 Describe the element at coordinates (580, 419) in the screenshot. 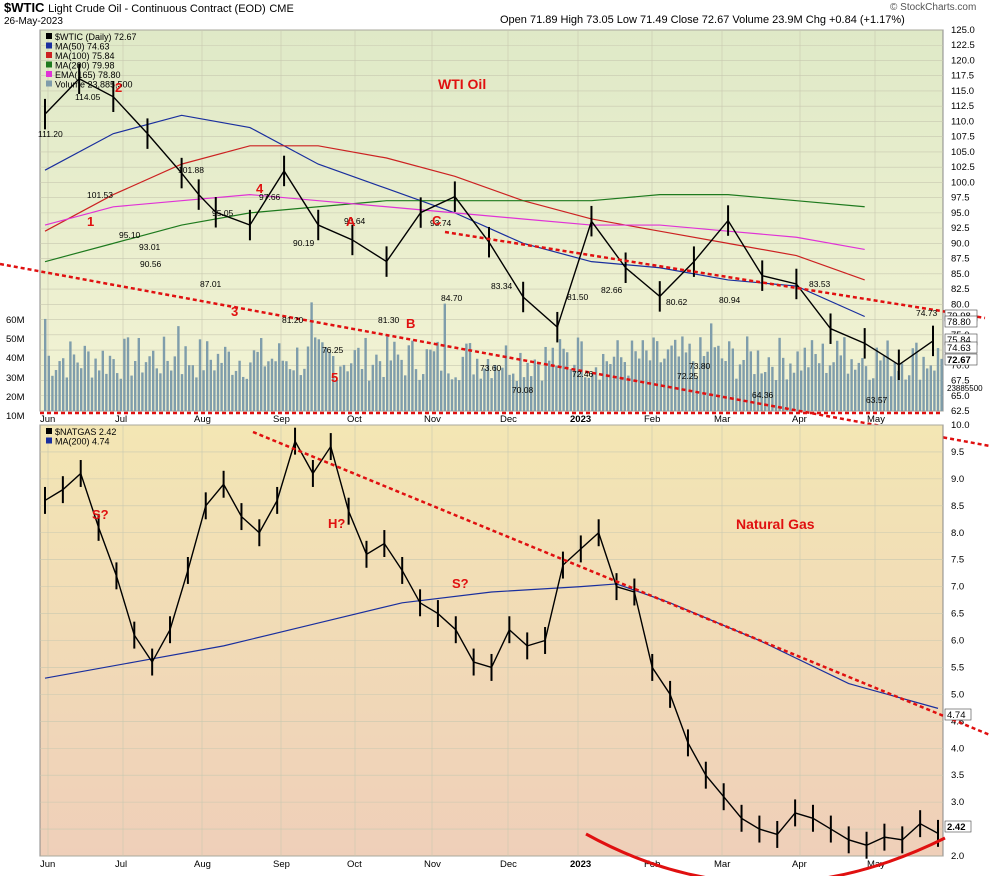

I see `oil-xtick-label: 2023` at that location.